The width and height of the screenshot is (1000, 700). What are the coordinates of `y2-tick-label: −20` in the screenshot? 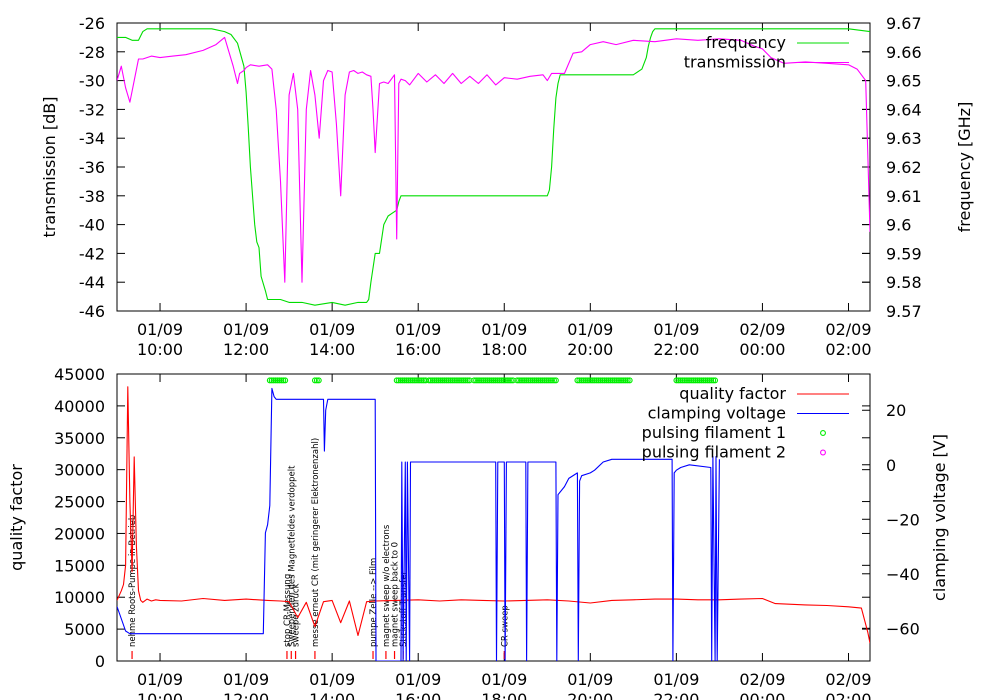 It's located at (903, 519).